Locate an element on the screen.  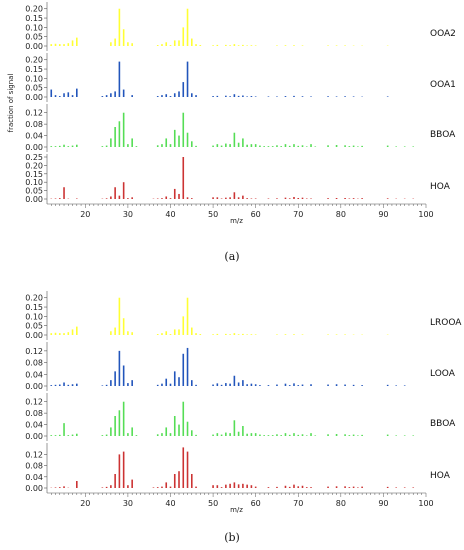
panel-ooa2: 0.200.150.100.050.00 OOA2 is located at coordinates (240, 26).